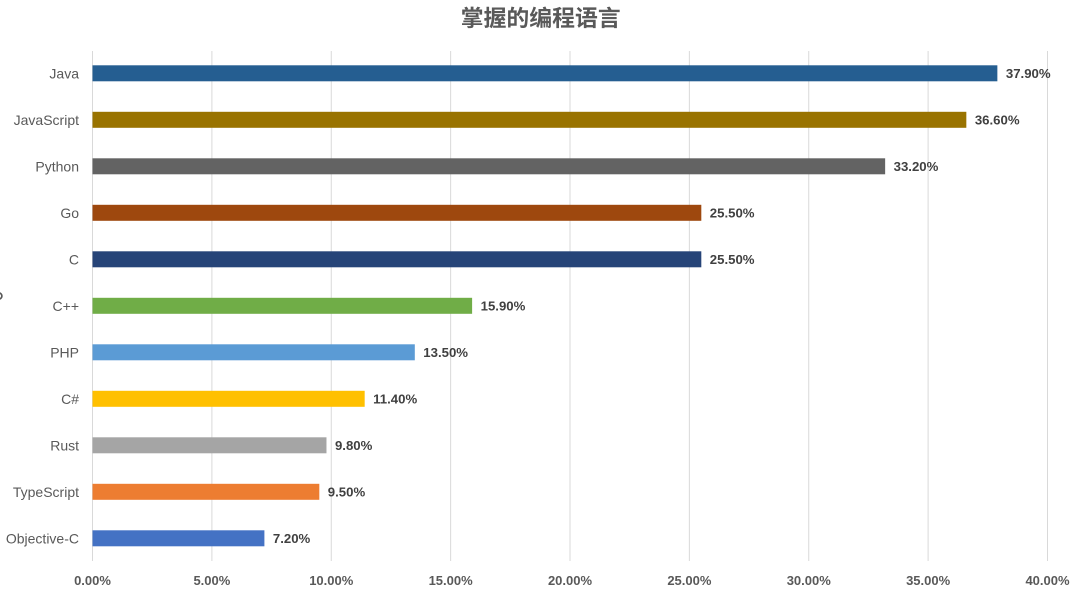  I want to click on svg-text: 30.00%, so click(809, 580).